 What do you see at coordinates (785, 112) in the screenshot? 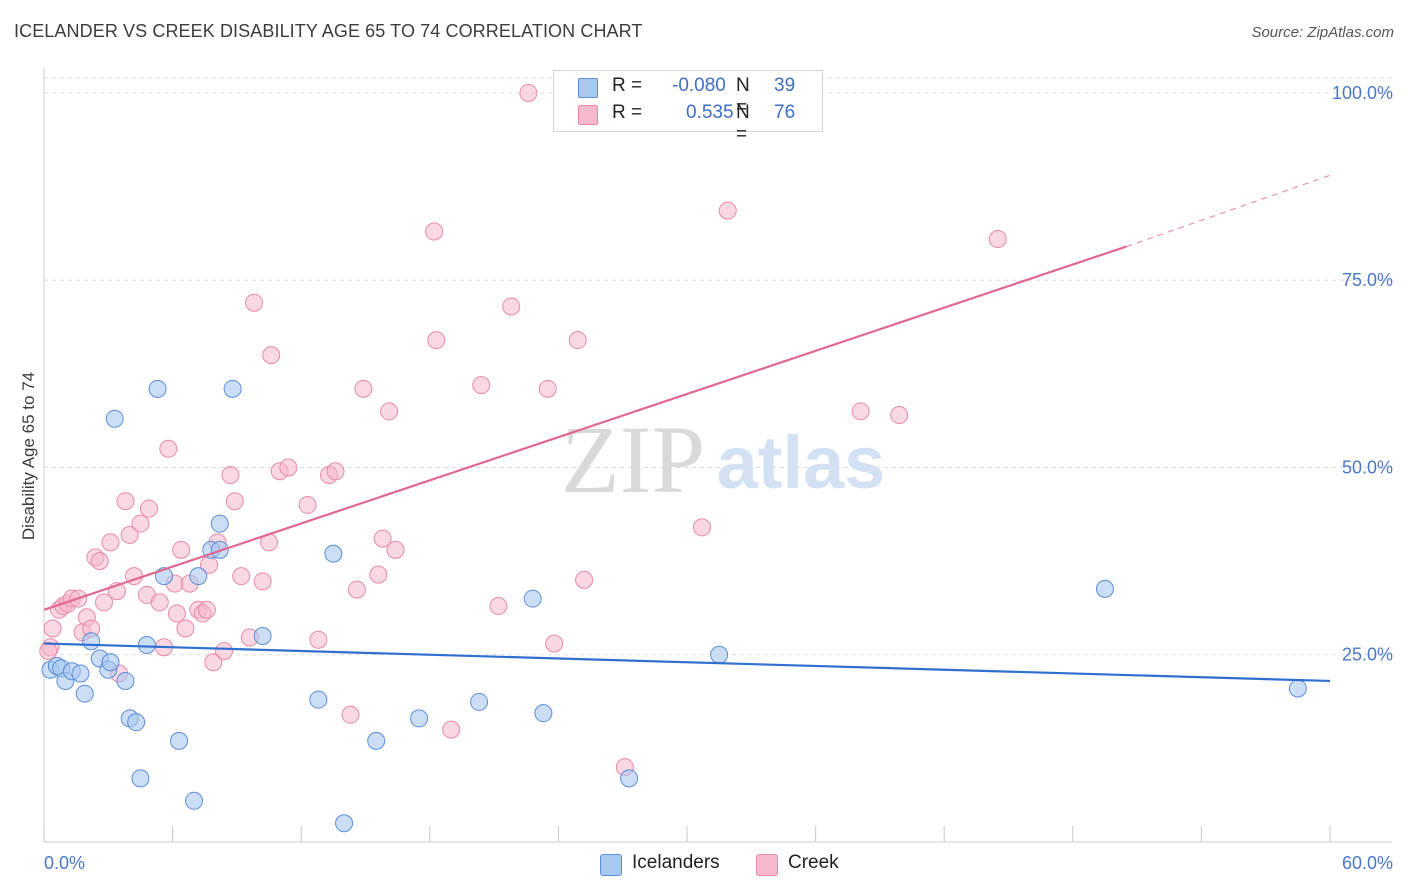
I see `creek-n-value: 76` at bounding box center [785, 112].